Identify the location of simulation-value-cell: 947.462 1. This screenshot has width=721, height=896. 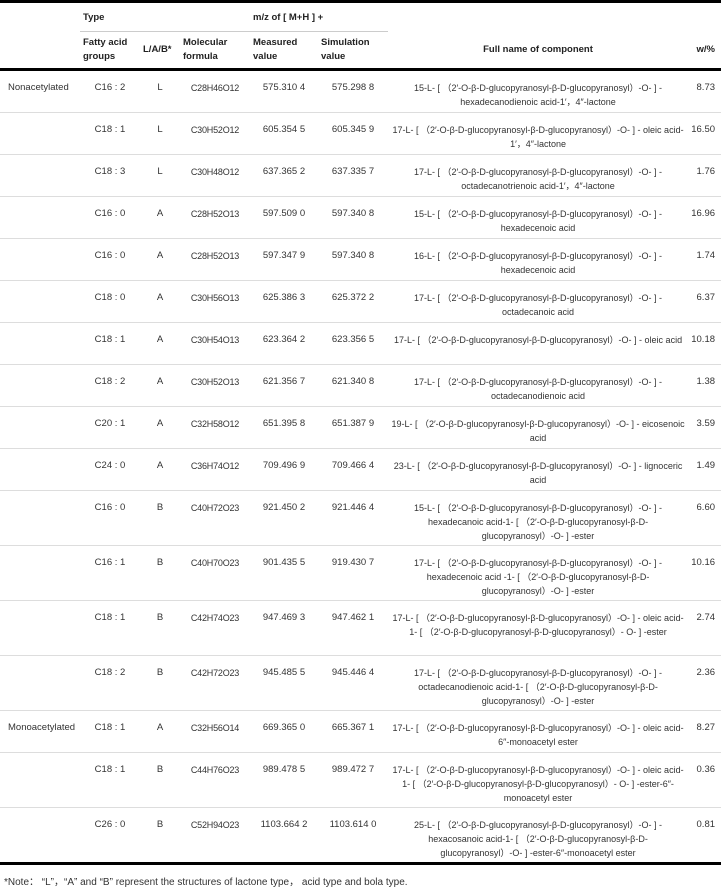
(353, 628).